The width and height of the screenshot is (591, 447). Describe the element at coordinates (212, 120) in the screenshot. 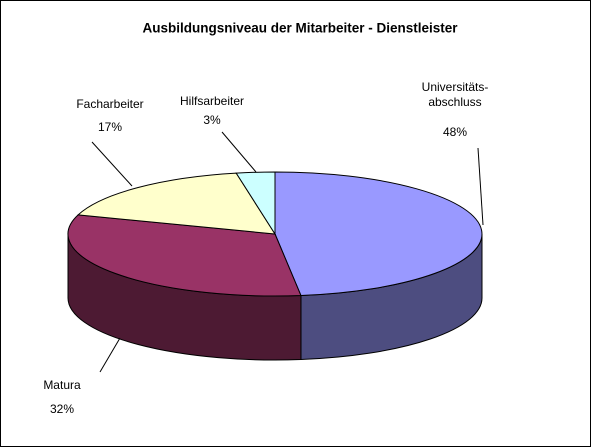

I see `slice-value-label: 3%` at that location.